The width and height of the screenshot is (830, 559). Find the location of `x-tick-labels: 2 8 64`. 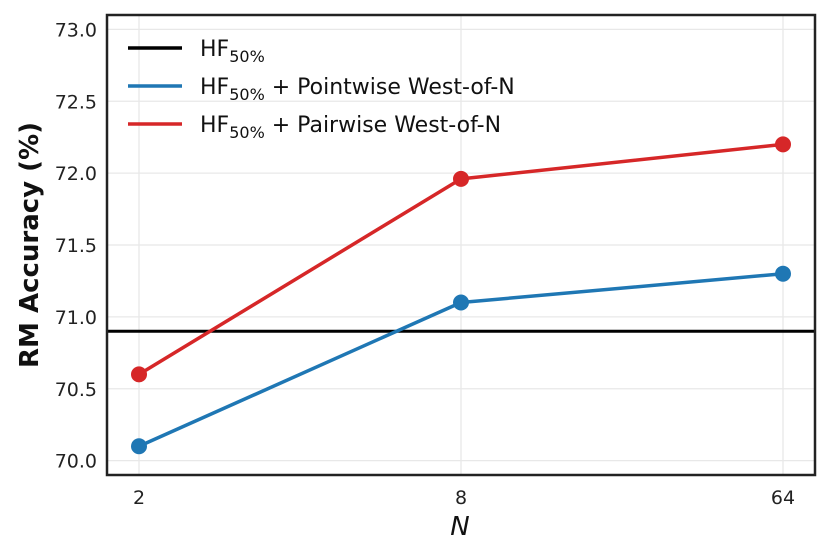

x-tick-labels: 2 8 64 is located at coordinates (464, 498).